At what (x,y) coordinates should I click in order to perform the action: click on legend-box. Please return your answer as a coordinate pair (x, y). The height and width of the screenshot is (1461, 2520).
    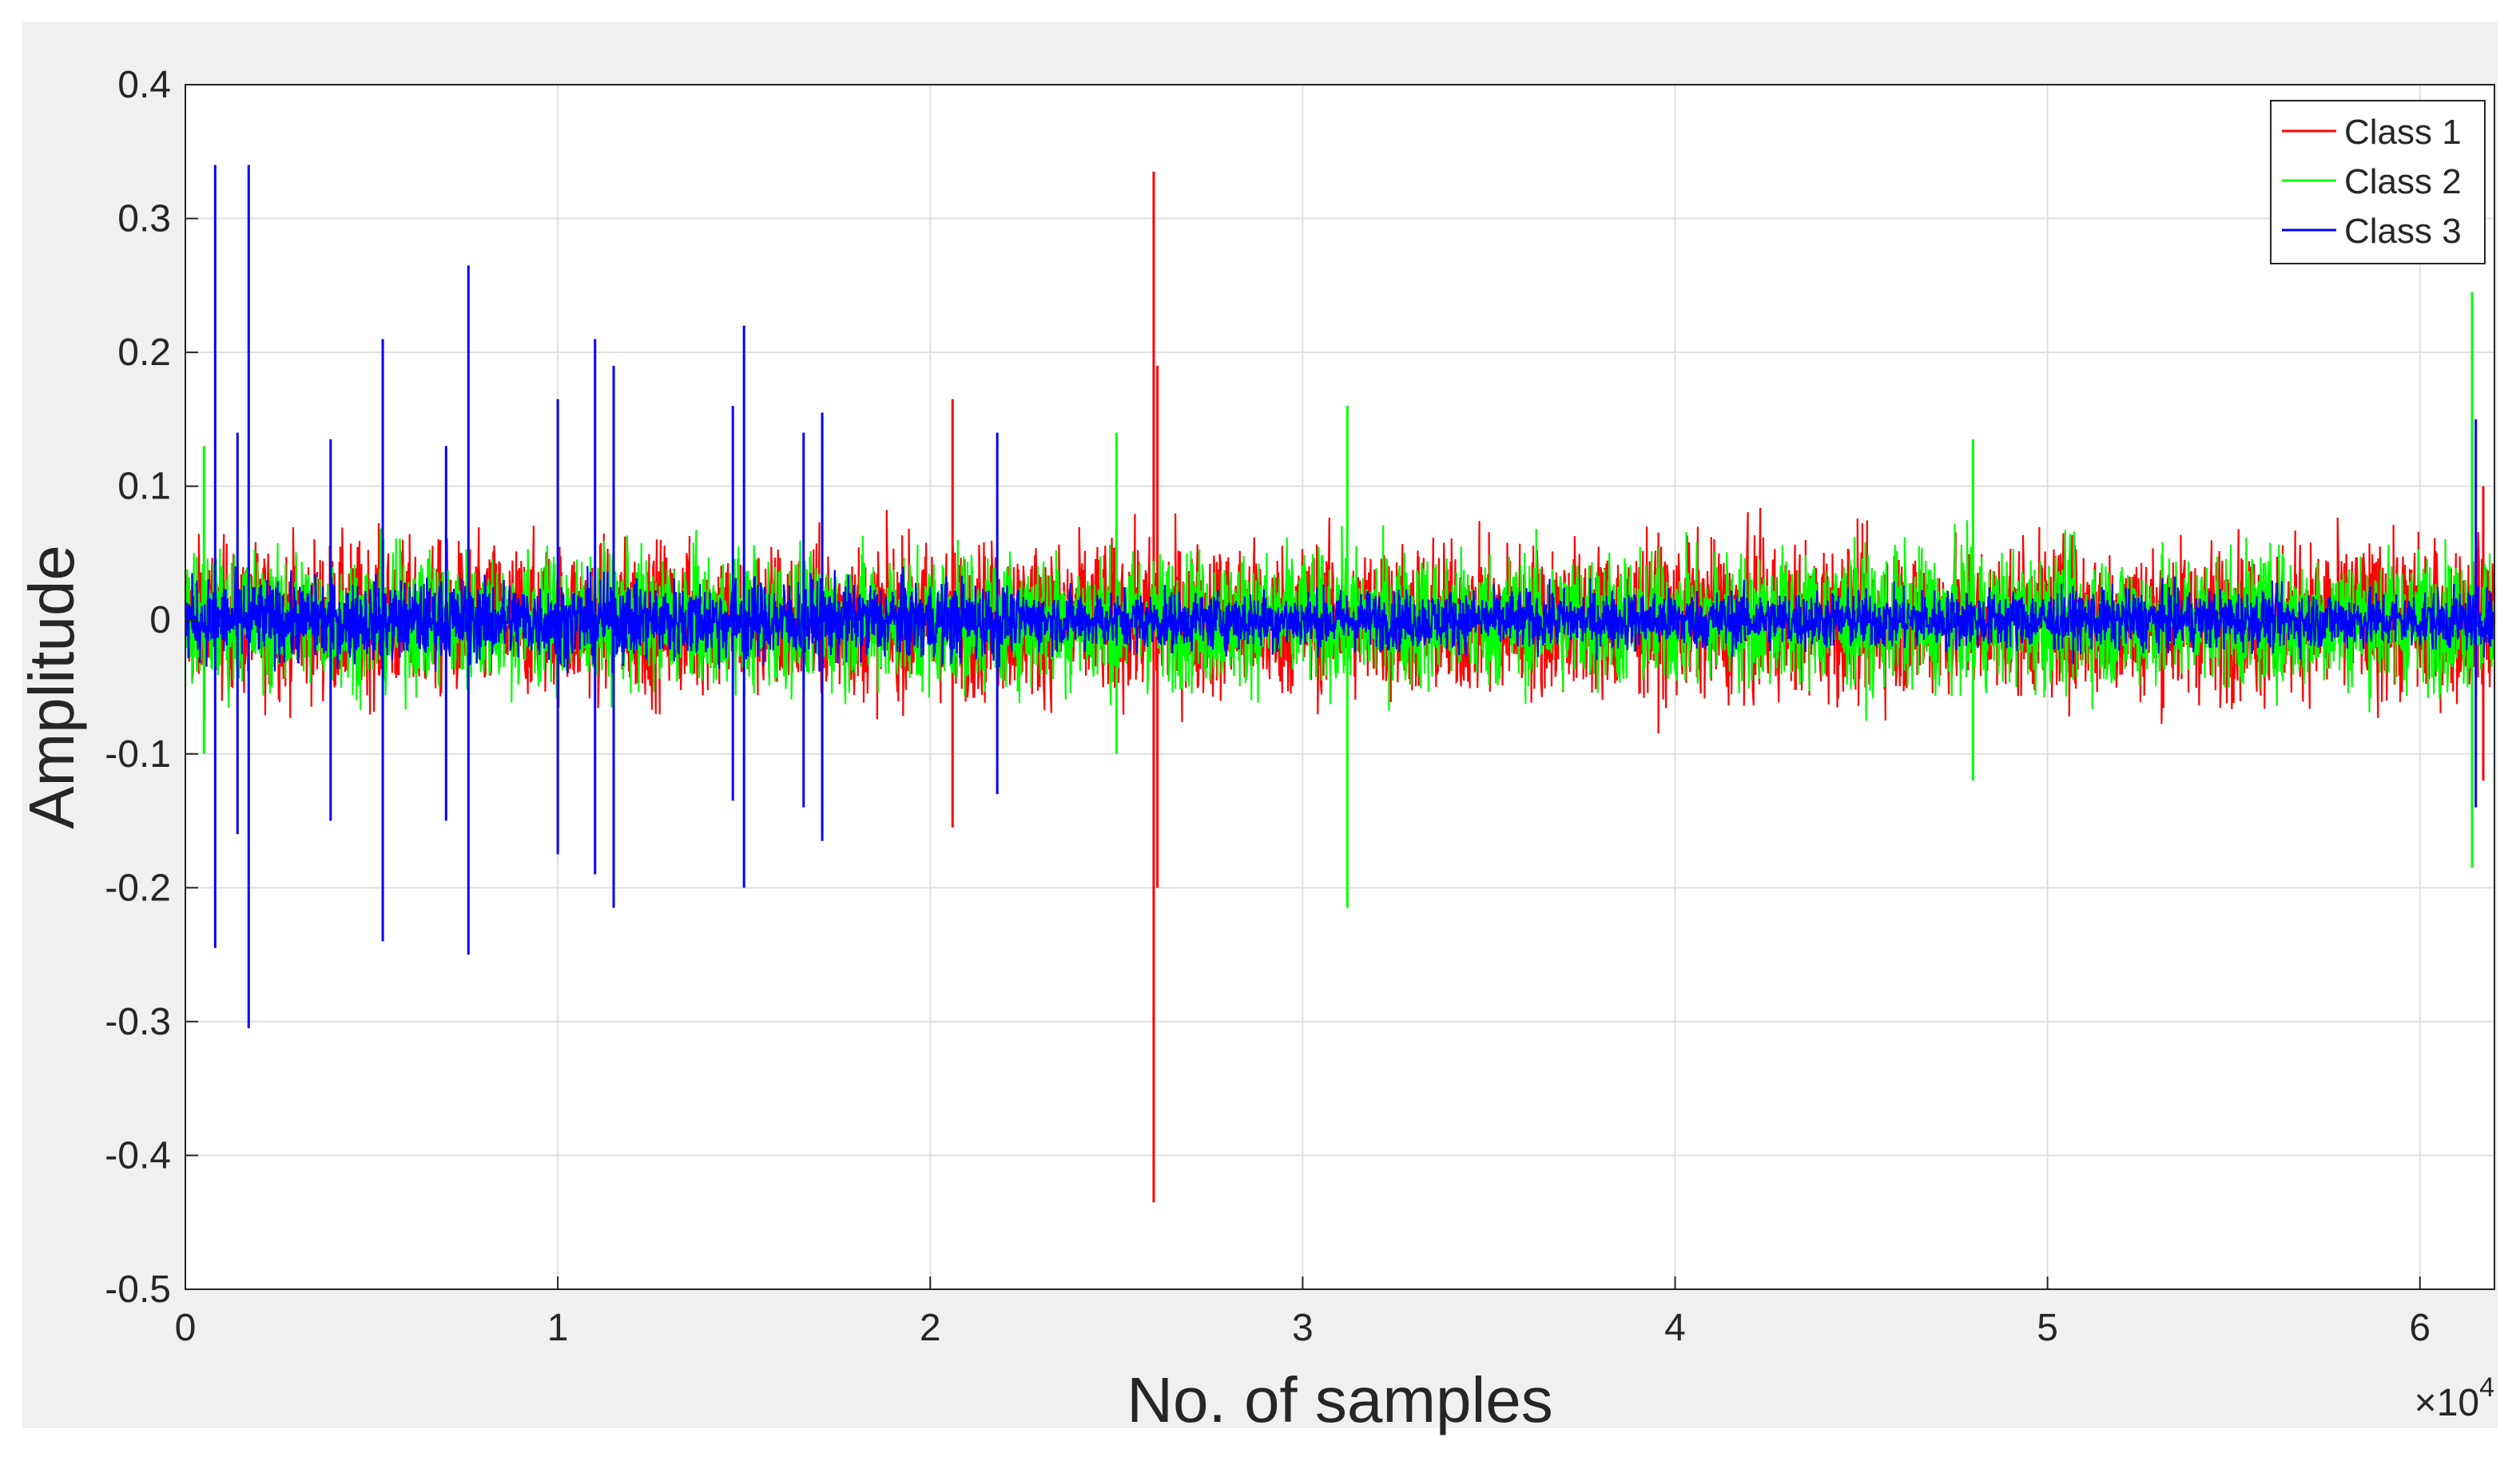
    Looking at the image, I should click on (2378, 182).